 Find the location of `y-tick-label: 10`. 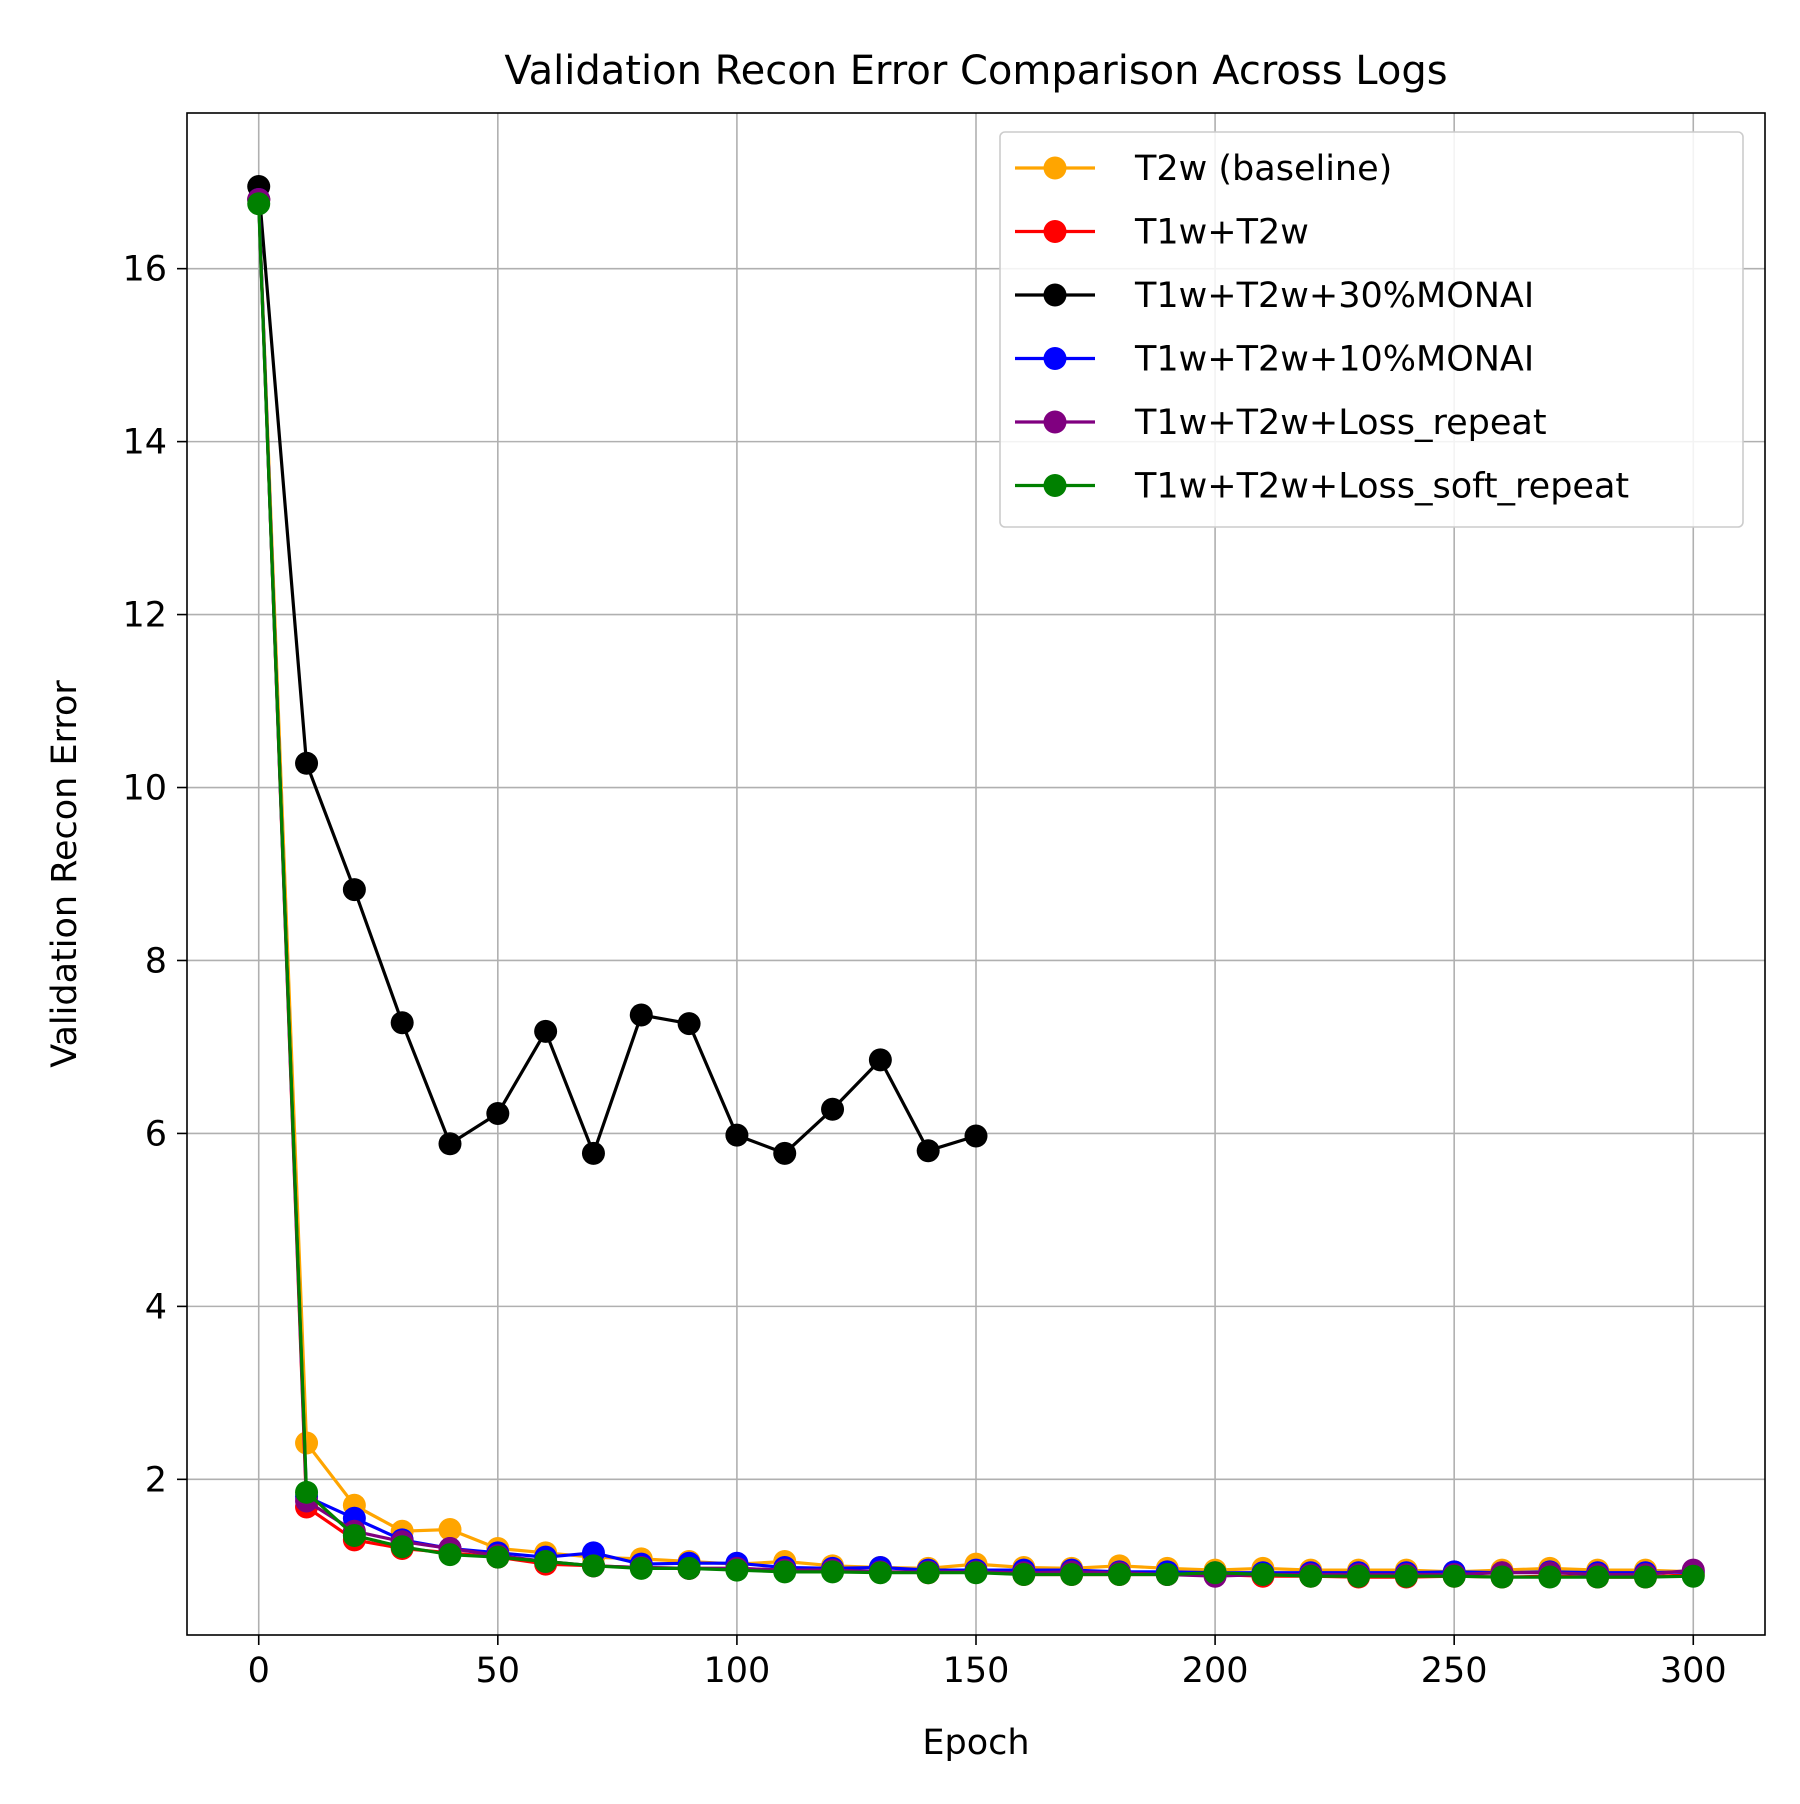

y-tick-label: 10 is located at coordinates (144, 789).